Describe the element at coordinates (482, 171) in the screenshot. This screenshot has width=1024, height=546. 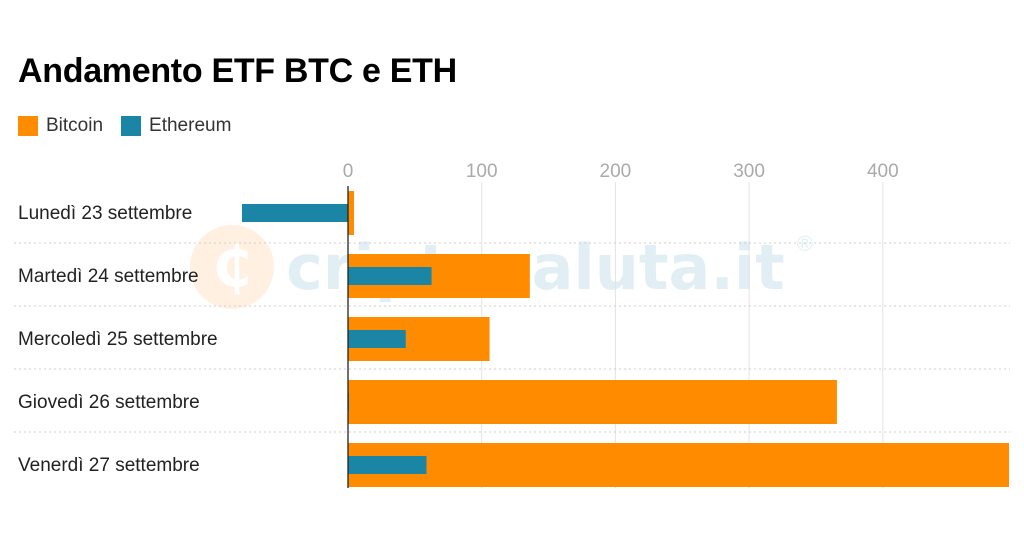
I see `x-tick-label: 100` at that location.